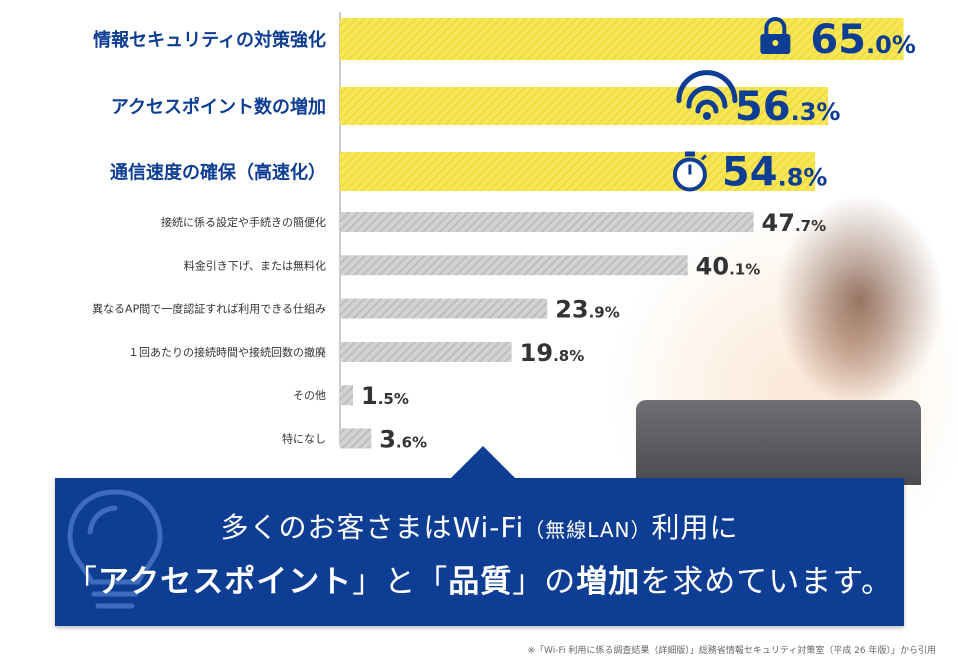 The image size is (958, 659). Describe the element at coordinates (218, 107) in the screenshot. I see `category-label: アクセスポイント数の増加` at that location.